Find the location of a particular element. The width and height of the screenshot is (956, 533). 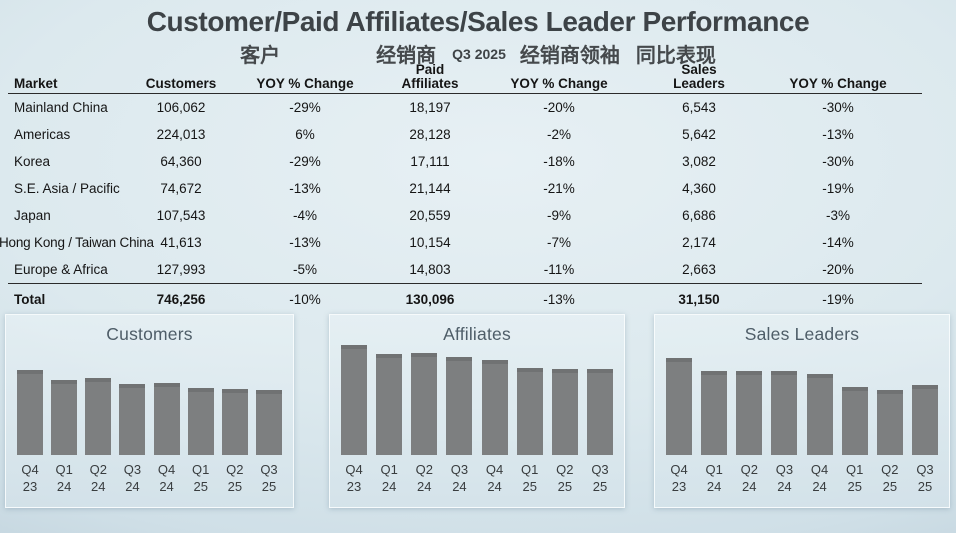

bar-label: Q1 25 is located at coordinates (854, 481).